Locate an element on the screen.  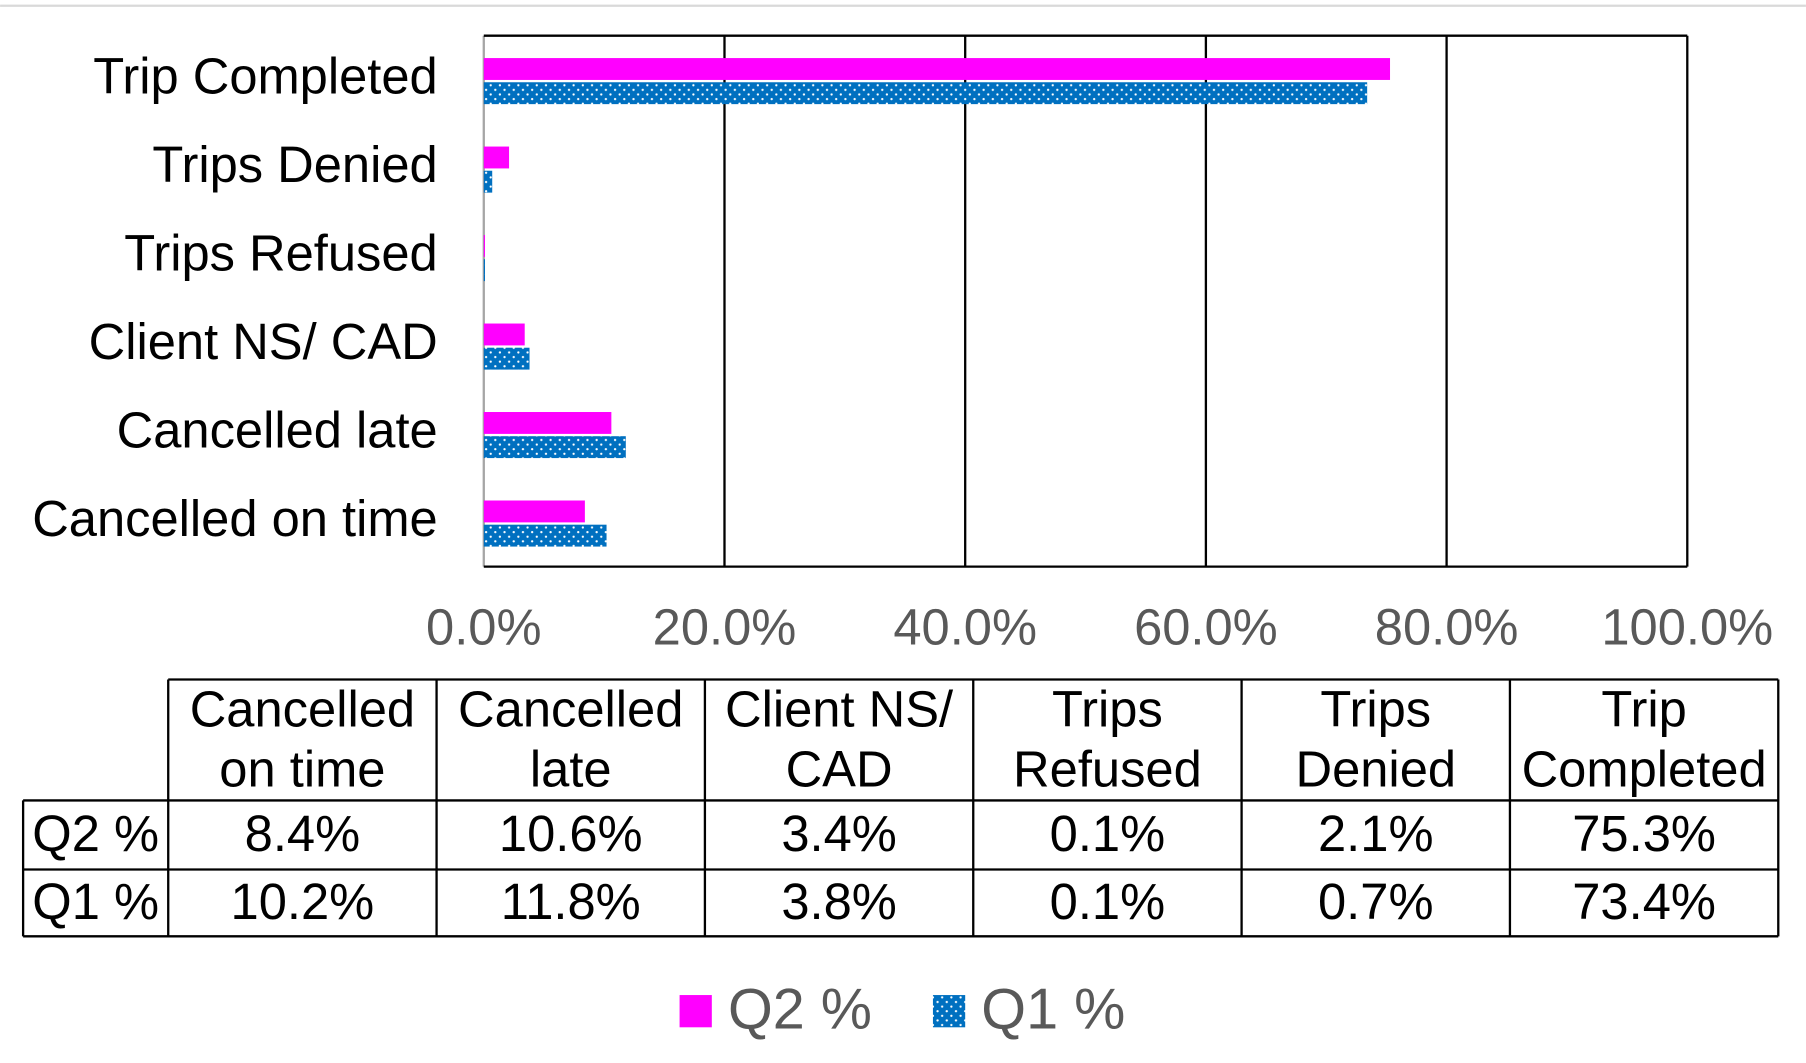
table-header: Cancelled late is located at coordinates (571, 739).